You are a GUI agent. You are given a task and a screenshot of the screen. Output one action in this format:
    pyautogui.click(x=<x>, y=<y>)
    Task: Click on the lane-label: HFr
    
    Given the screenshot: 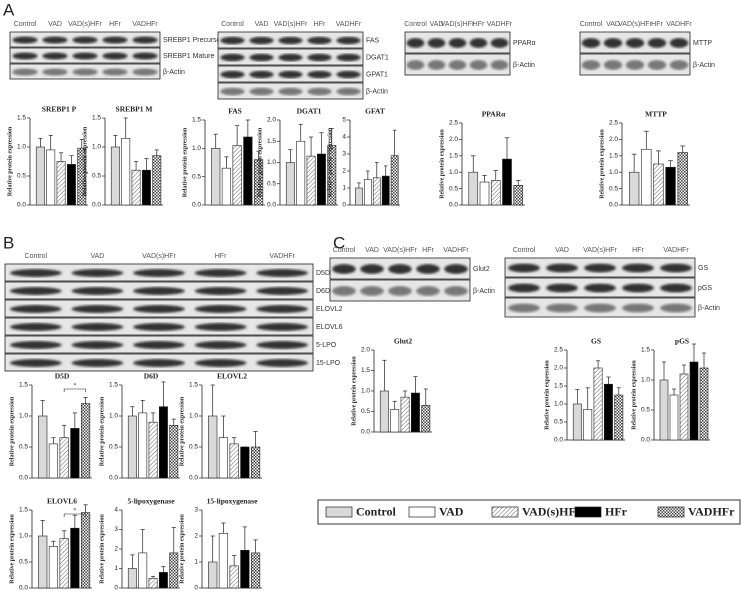 What is the action you would take?
    pyautogui.click(x=657, y=24)
    